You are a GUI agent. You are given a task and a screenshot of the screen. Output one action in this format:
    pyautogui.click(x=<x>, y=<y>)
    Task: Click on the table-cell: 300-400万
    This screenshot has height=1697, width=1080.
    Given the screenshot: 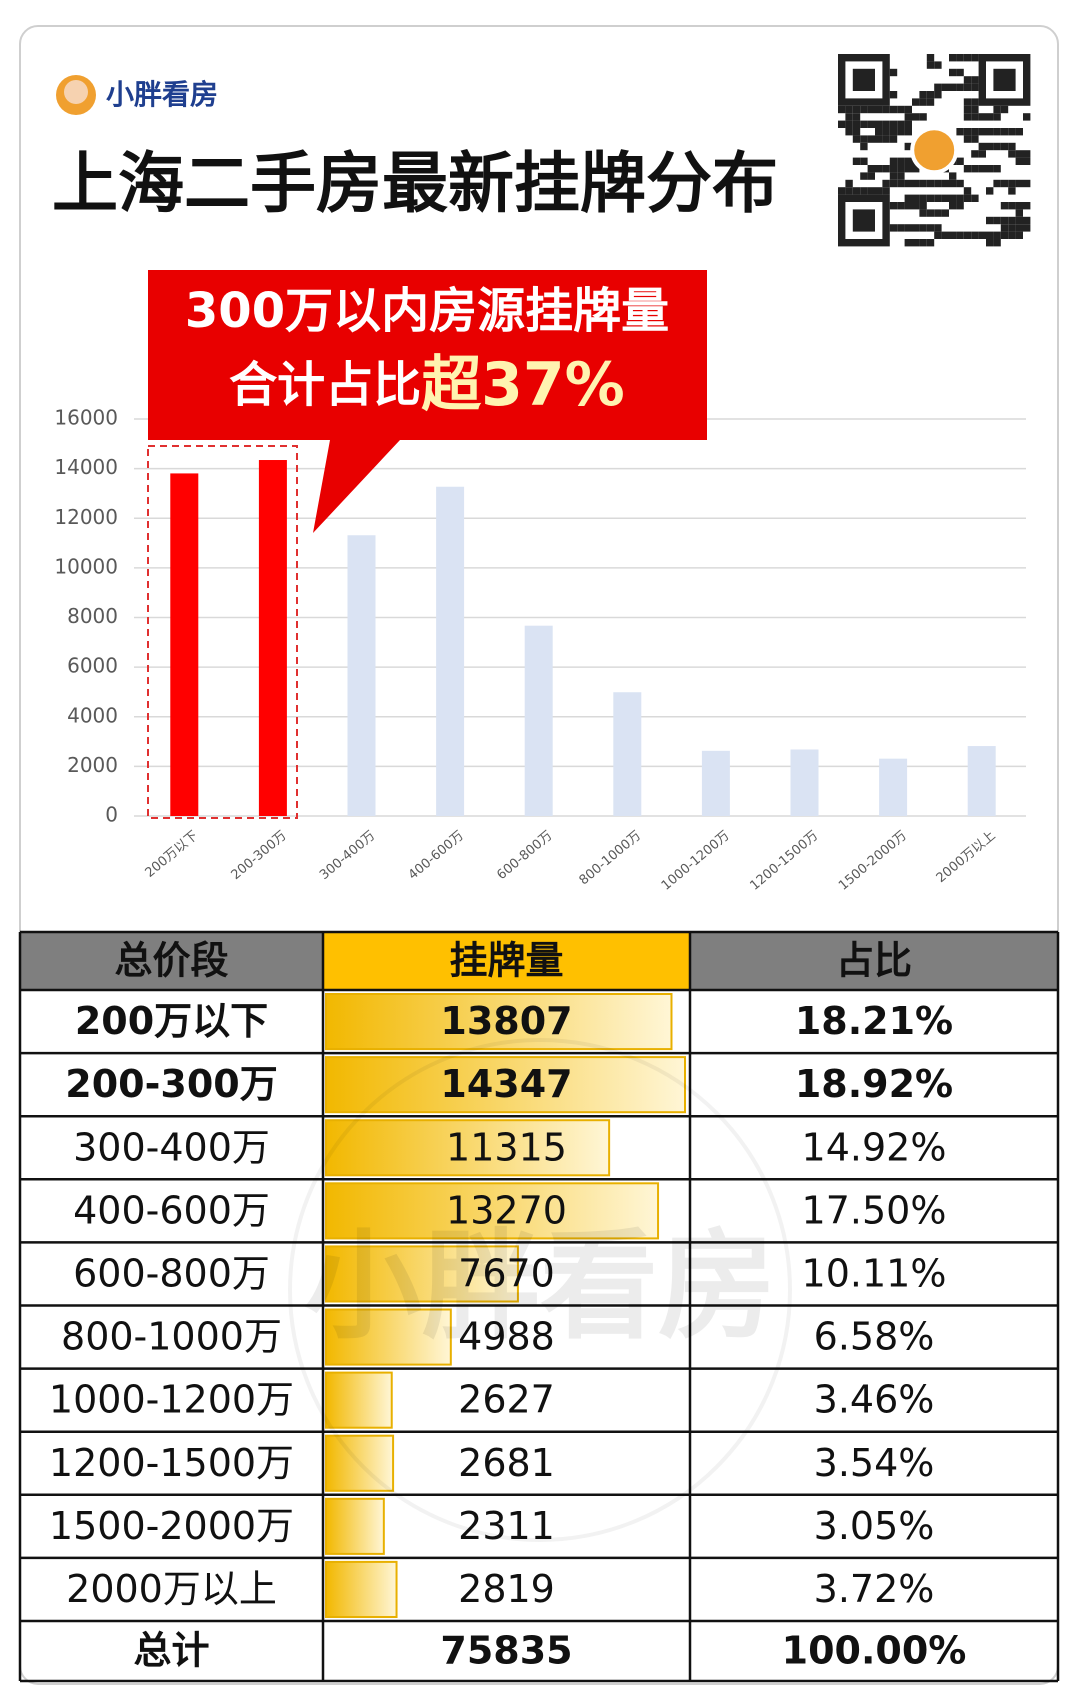 What is the action you would take?
    pyautogui.click(x=171, y=1147)
    